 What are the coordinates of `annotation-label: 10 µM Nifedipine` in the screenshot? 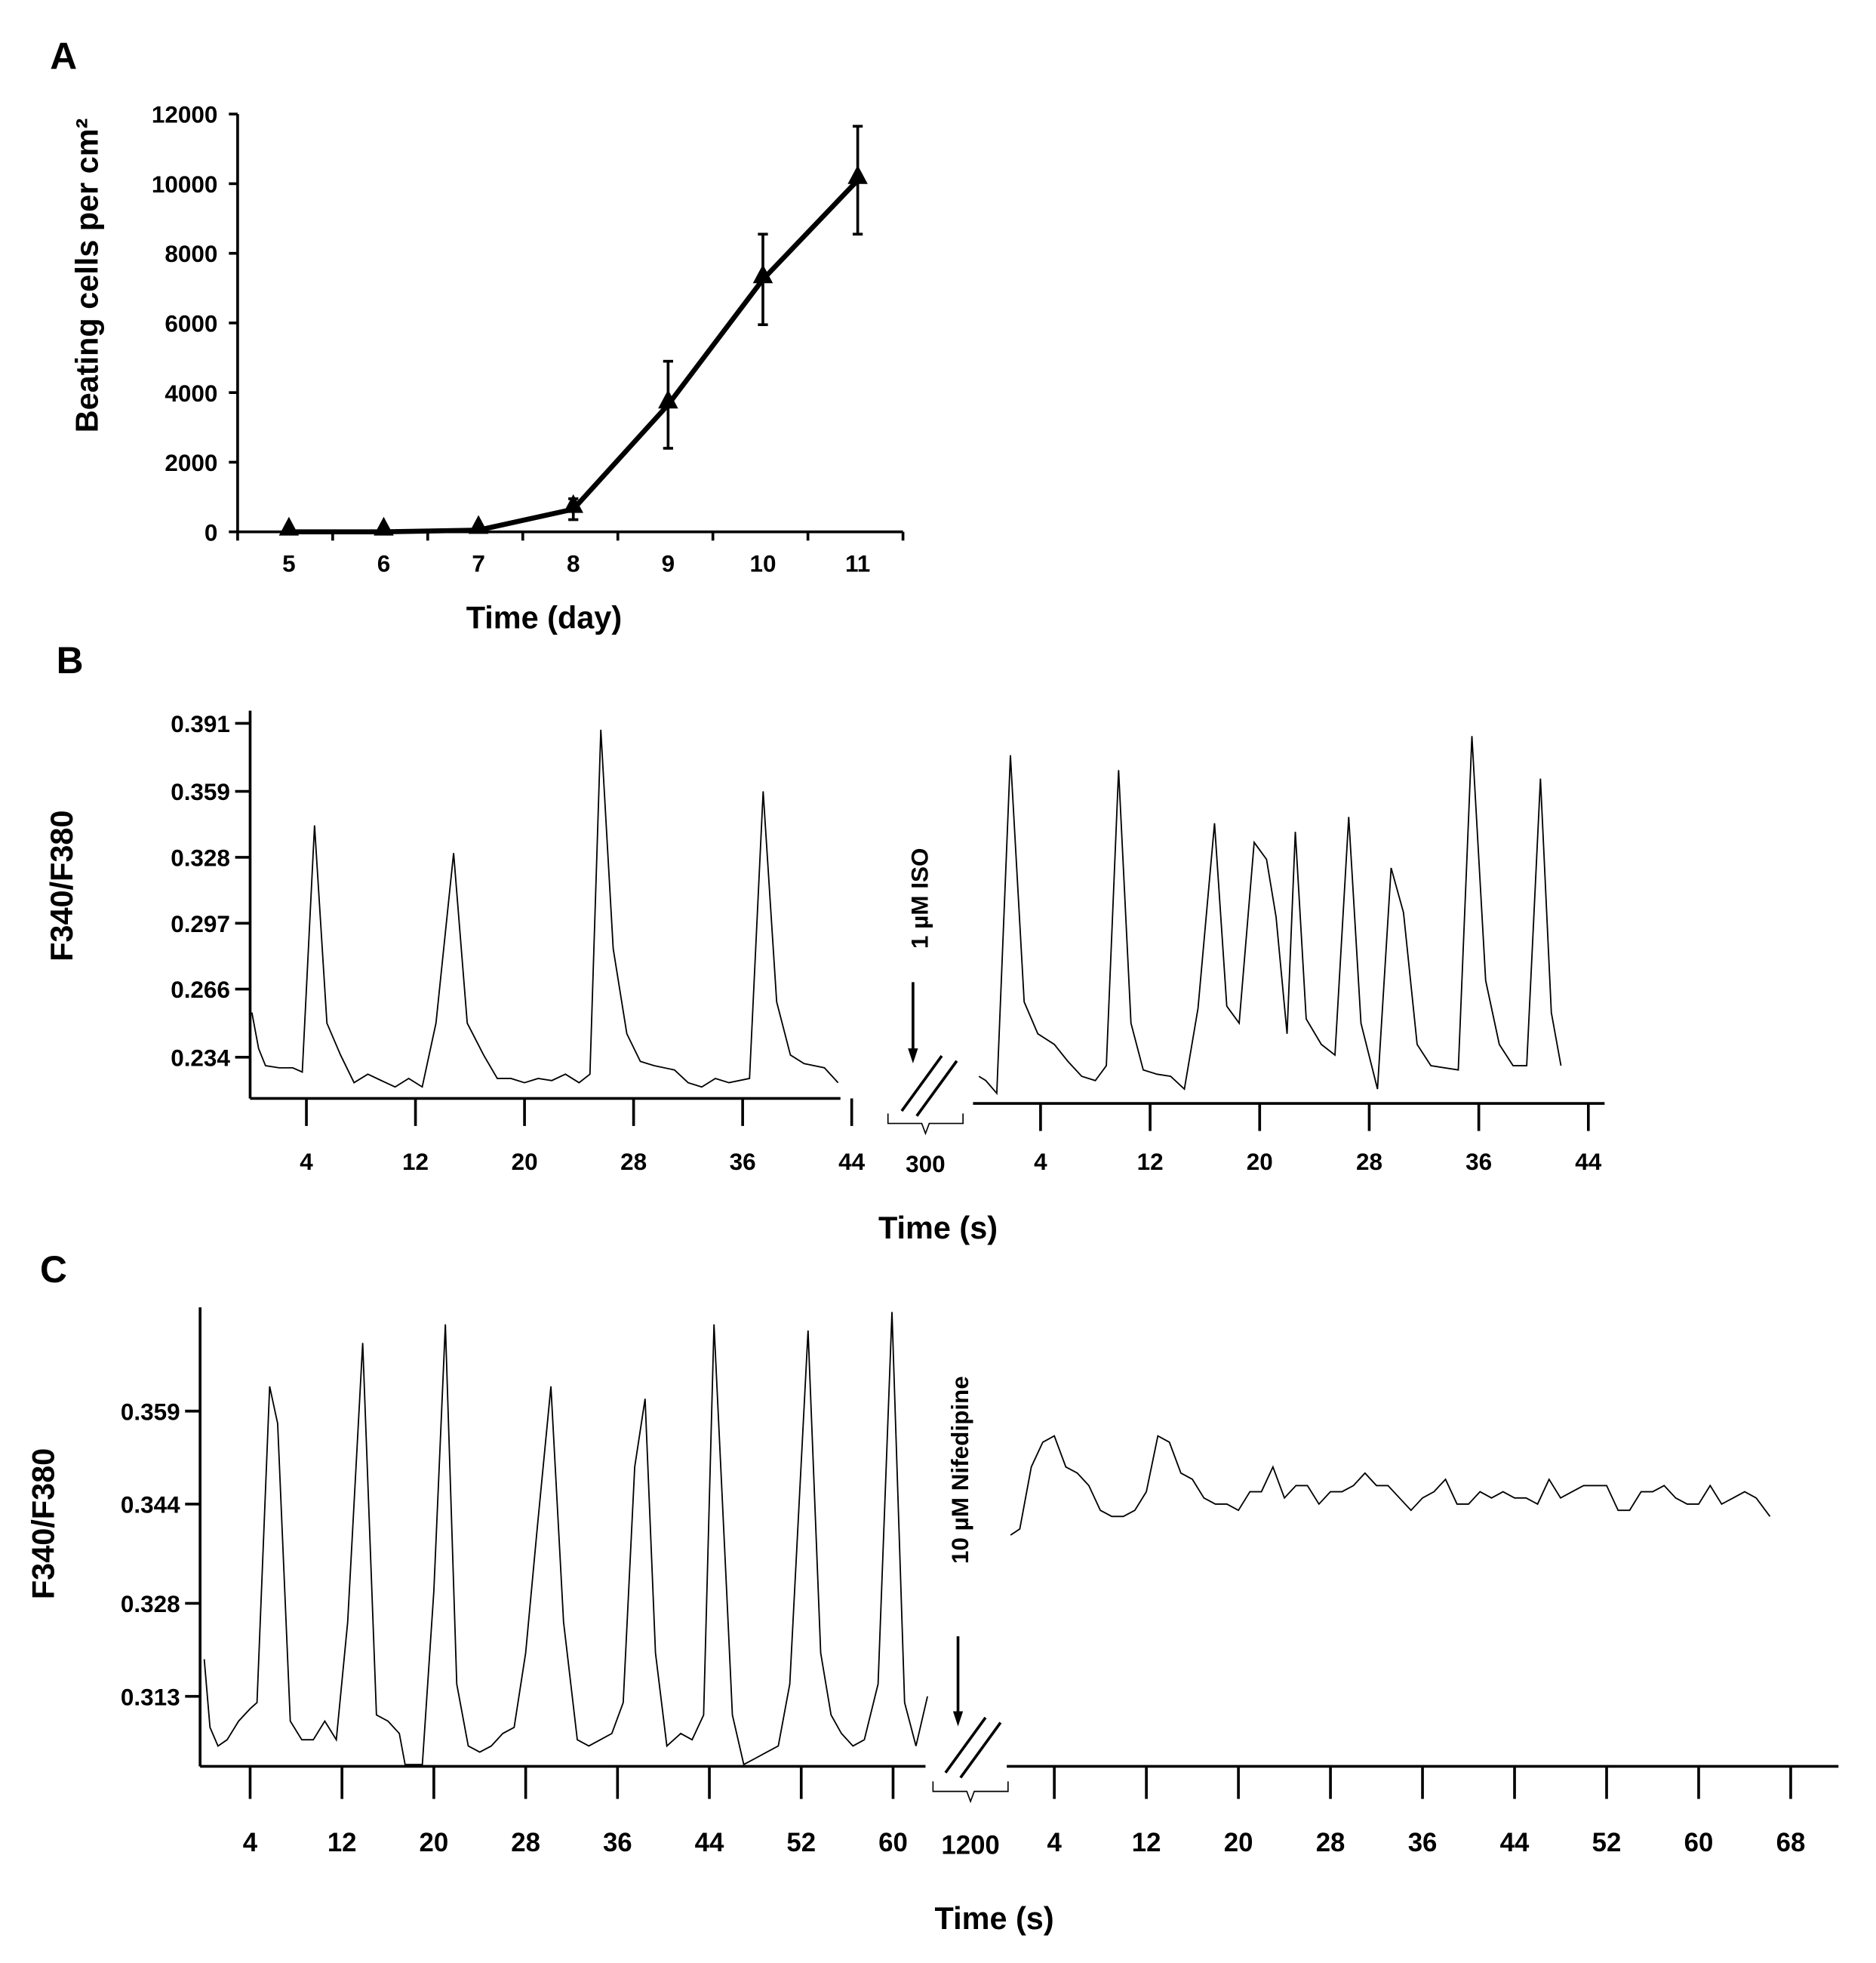 It's located at (960, 1470).